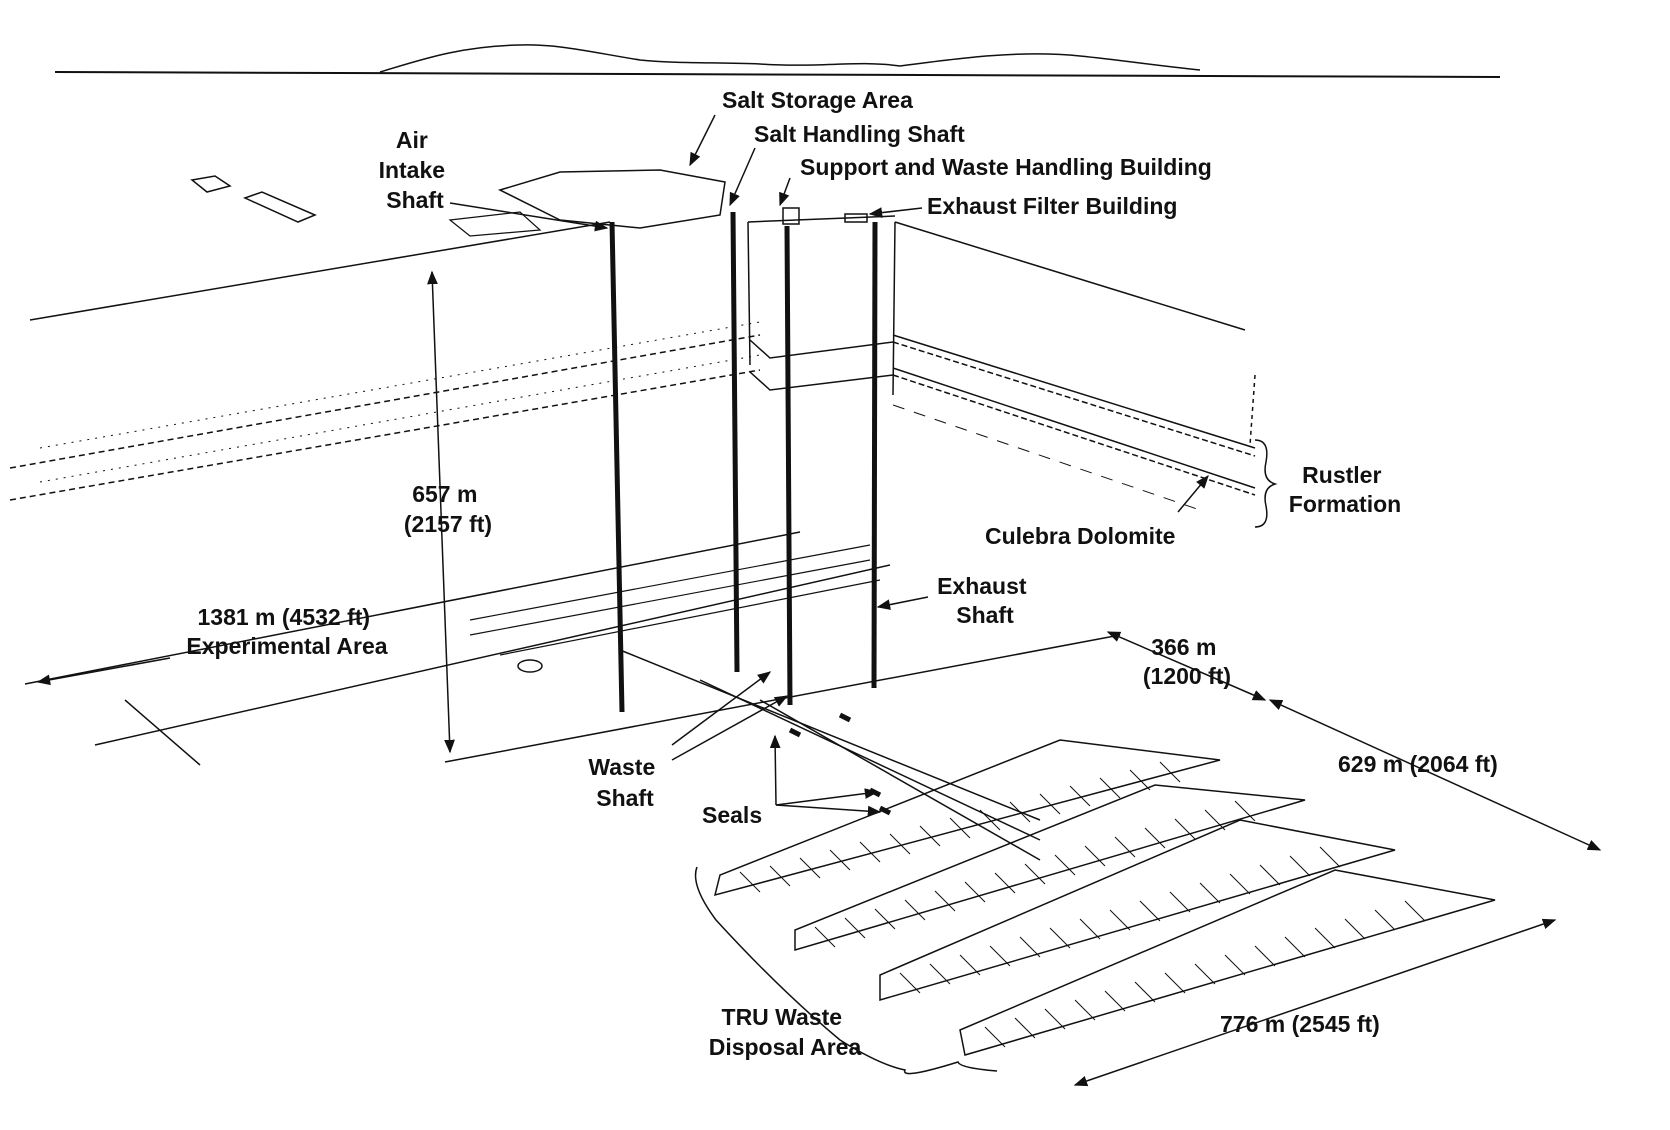 This screenshot has width=1670, height=1130. What do you see at coordinates (448, 509) in the screenshot?
I see `label-depth: 657 m (2157 ft)` at bounding box center [448, 509].